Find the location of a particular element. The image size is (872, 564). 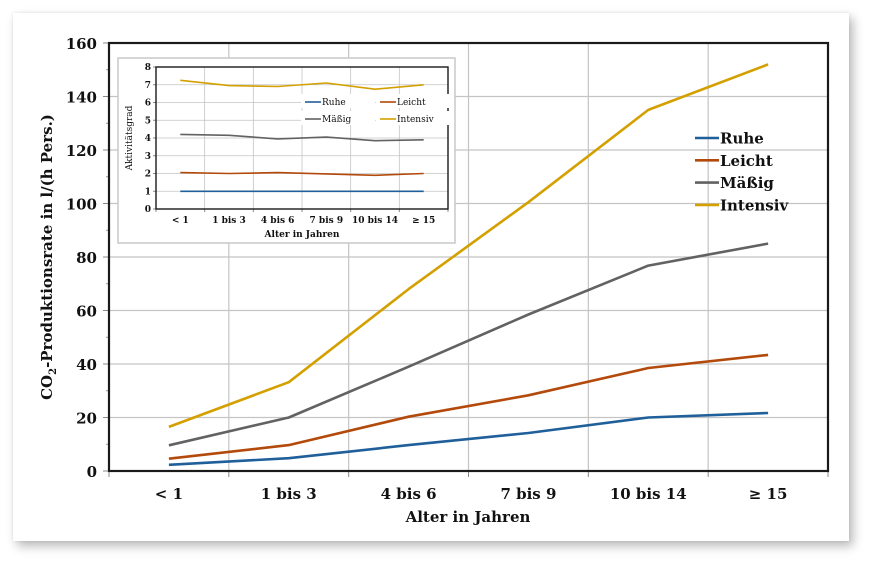

inset-axes is located at coordinates (301, 139).